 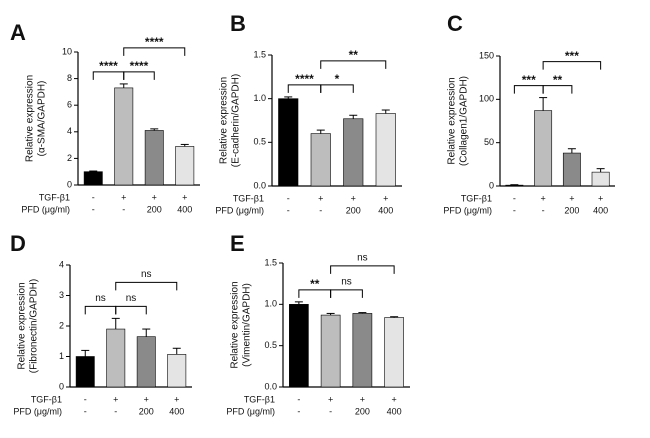 I want to click on panel-letter: D, so click(x=18, y=243).